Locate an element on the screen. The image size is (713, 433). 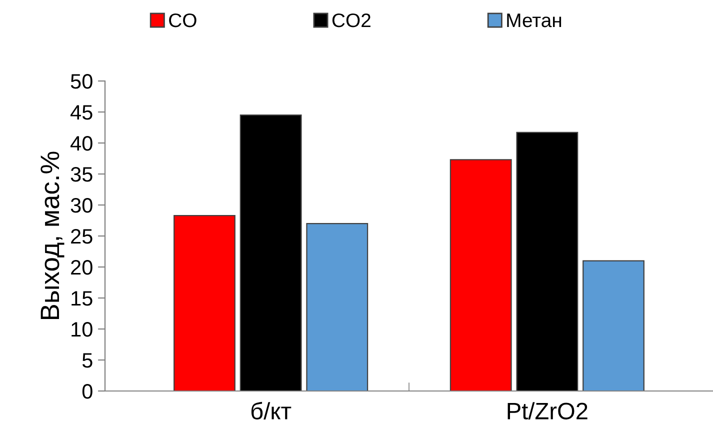
y-tick-label: 30 is located at coordinates (81, 205).